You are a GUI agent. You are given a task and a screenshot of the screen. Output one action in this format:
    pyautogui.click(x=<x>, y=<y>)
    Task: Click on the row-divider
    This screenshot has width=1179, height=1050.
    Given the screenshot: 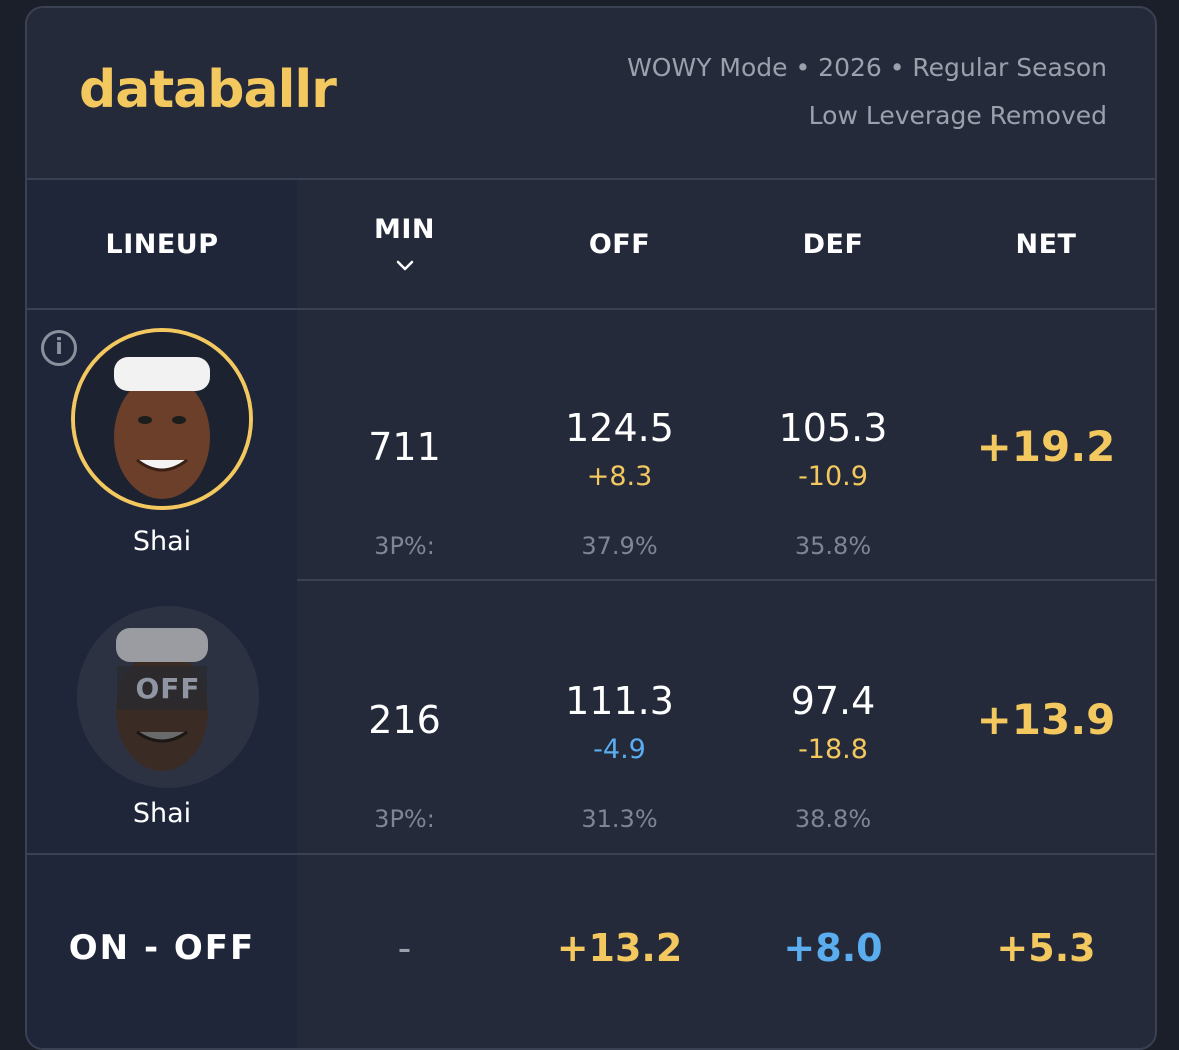 What is the action you would take?
    pyautogui.click(x=726, y=580)
    